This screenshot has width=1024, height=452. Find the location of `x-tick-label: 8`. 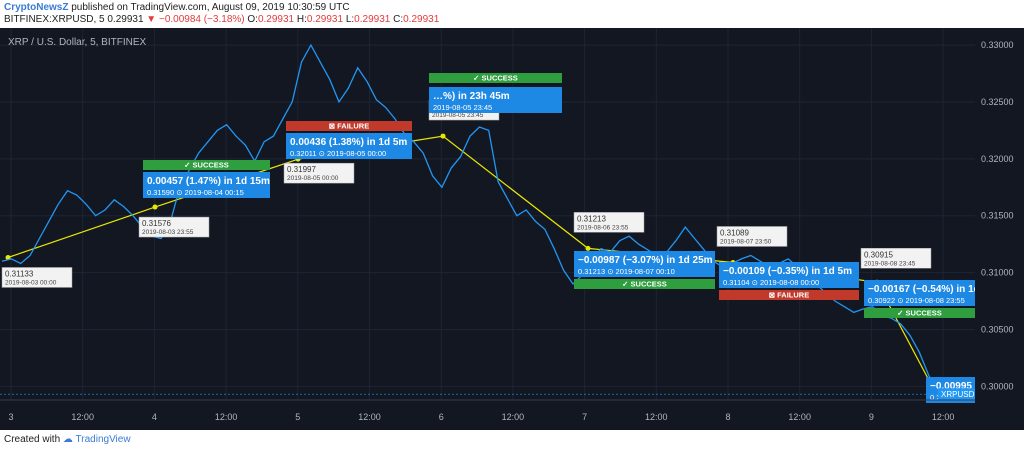

x-tick-label: 8 is located at coordinates (727, 417).